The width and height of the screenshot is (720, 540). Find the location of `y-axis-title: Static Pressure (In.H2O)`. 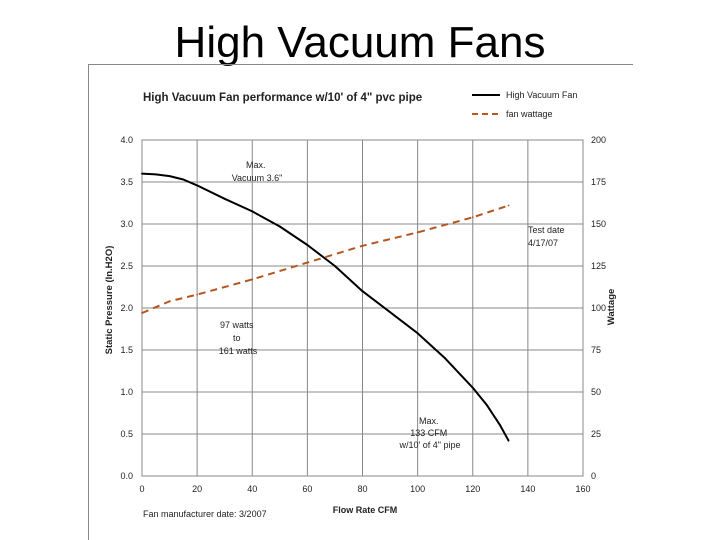

y-axis-title: Static Pressure (In.H2O) is located at coordinates (109, 300).